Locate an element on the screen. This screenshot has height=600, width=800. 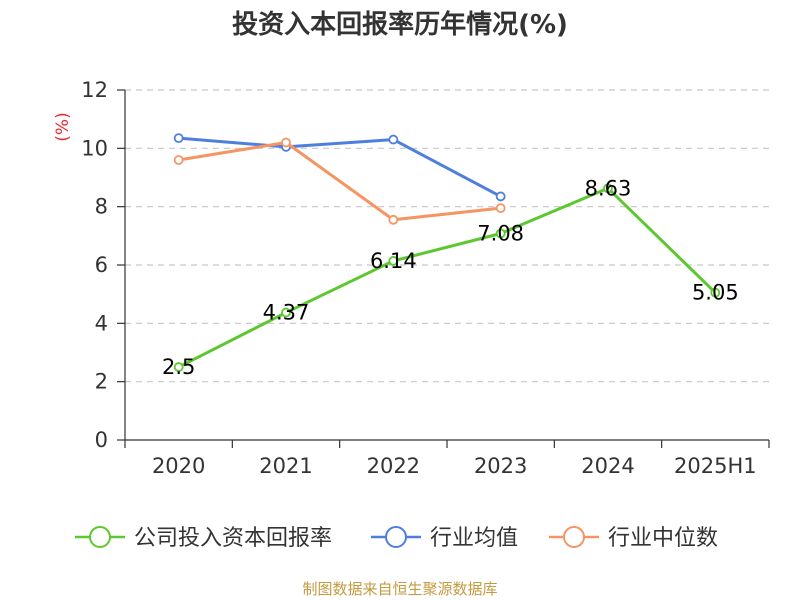
legend-label: 公司投入资本回报率 is located at coordinates (233, 538).